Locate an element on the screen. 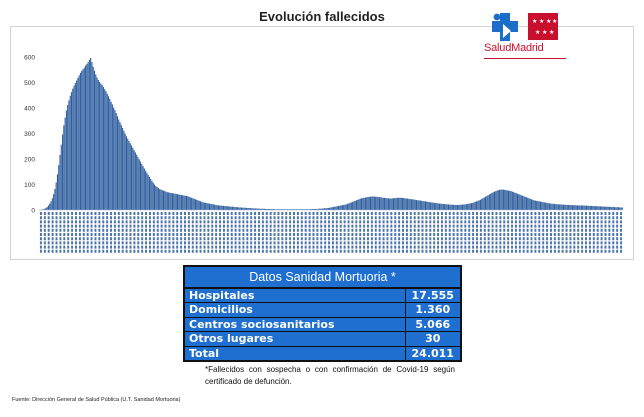  row-value: 1.360 is located at coordinates (433, 310).